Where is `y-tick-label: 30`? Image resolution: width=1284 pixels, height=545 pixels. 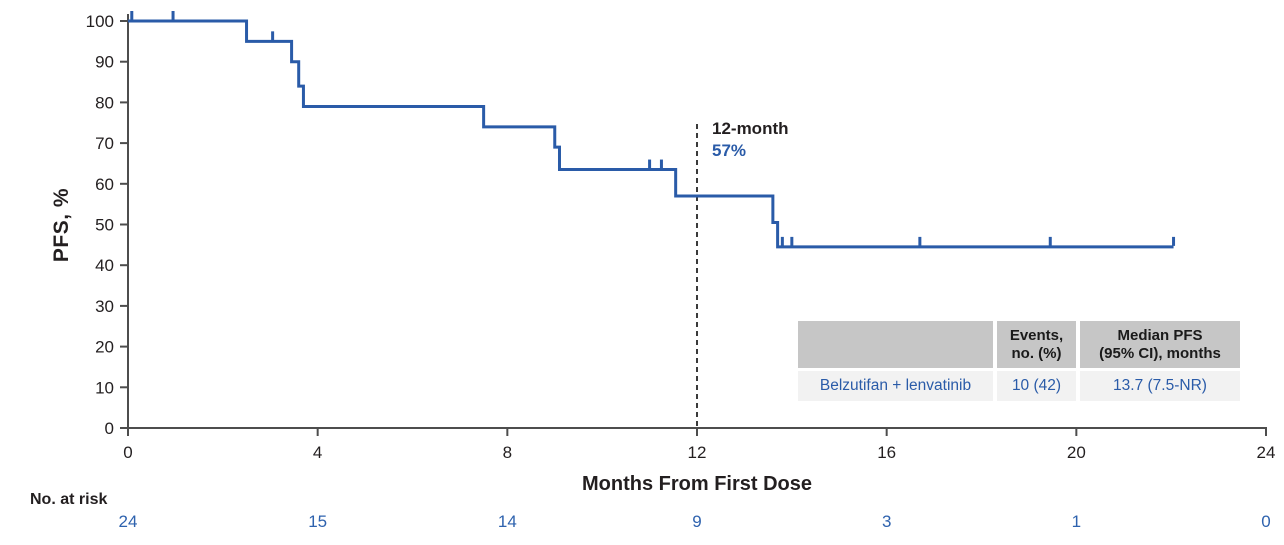 y-tick-label: 30 is located at coordinates (104, 306).